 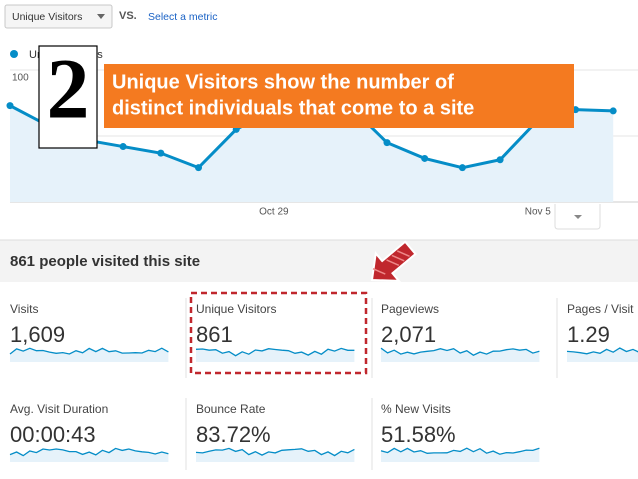 I want to click on metric-label: Pageviews, so click(x=410, y=309).